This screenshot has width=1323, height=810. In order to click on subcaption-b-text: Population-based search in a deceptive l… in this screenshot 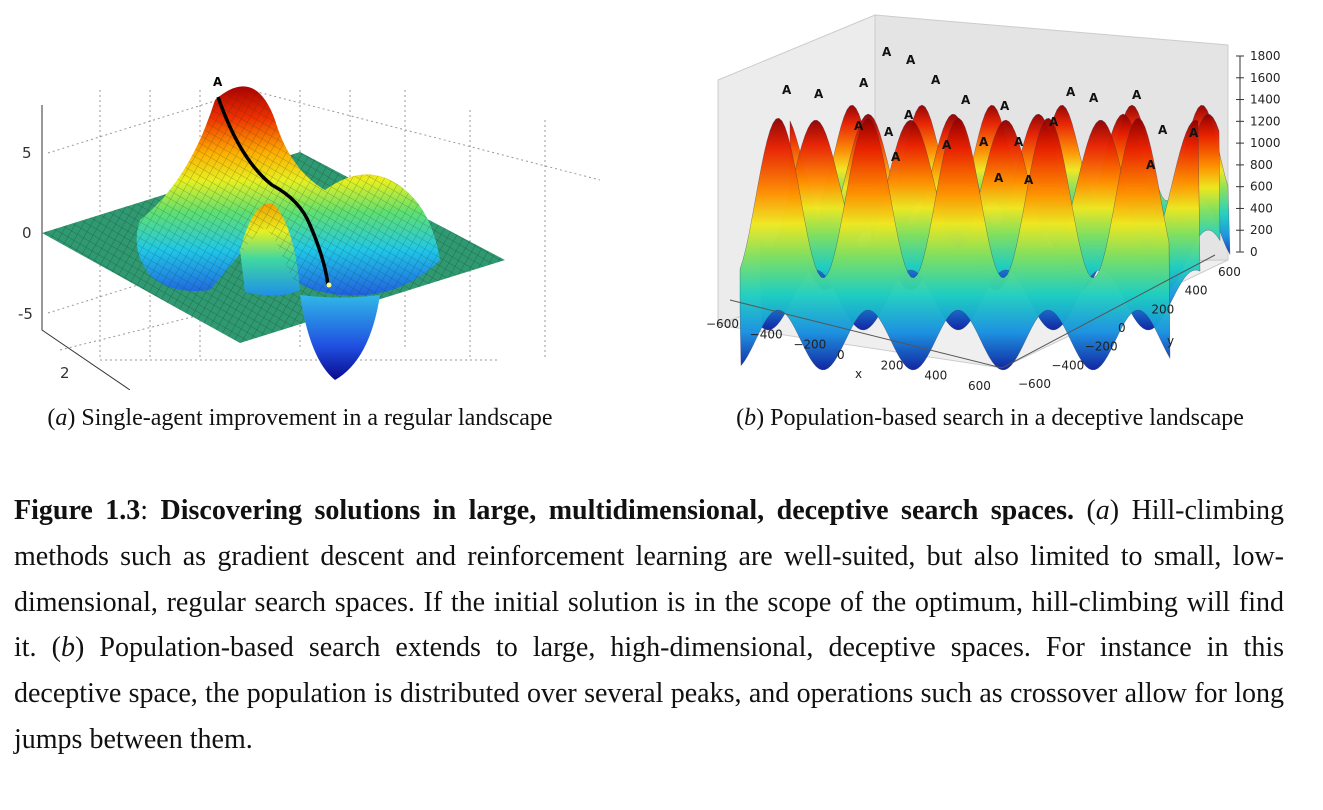, I will do `click(1004, 418)`.